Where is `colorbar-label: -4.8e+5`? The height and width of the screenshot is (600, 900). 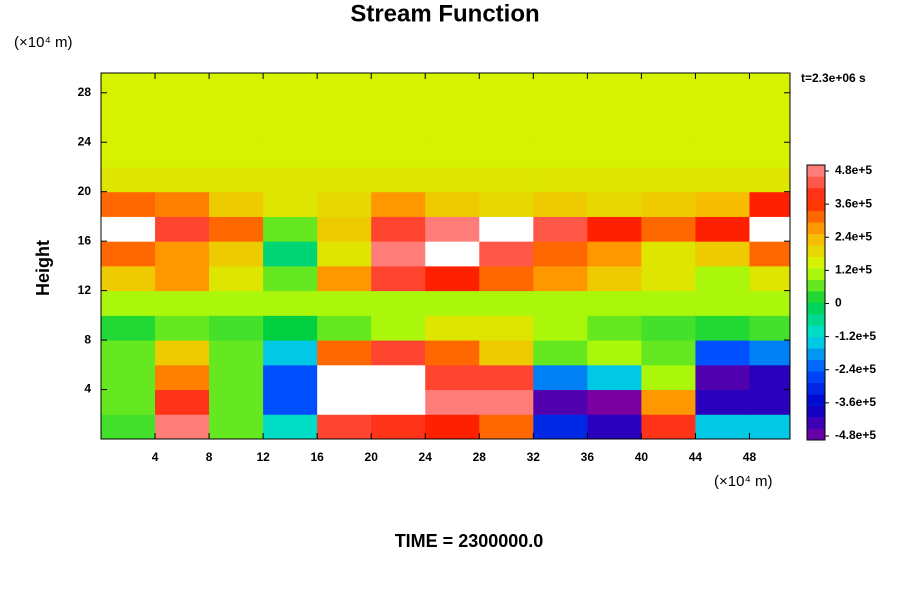 colorbar-label: -4.8e+5 is located at coordinates (855, 435).